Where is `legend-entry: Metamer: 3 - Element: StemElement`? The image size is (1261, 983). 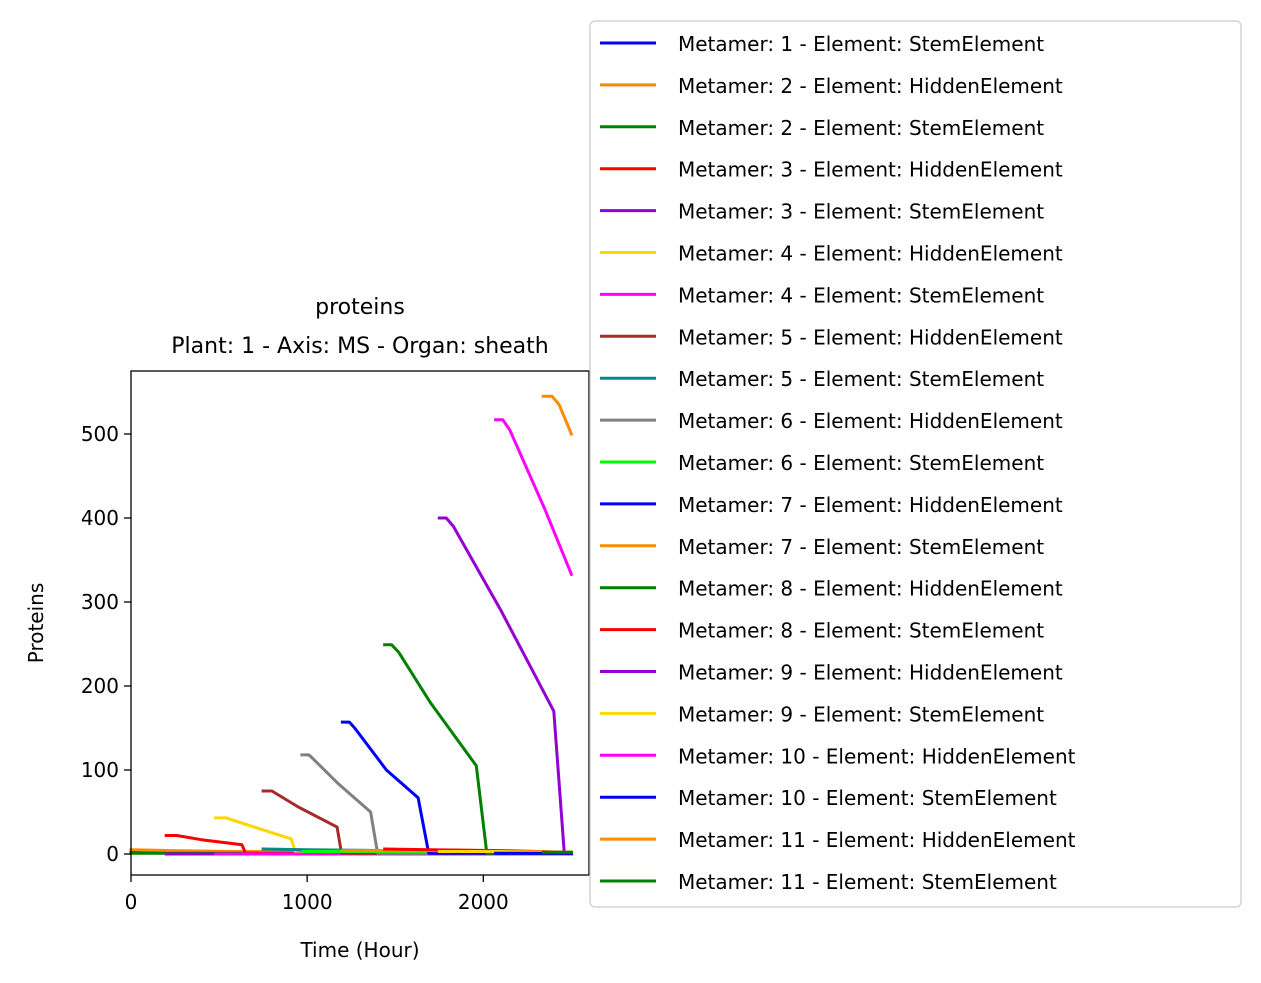
legend-entry: Metamer: 3 - Element: StemElement is located at coordinates (822, 212).